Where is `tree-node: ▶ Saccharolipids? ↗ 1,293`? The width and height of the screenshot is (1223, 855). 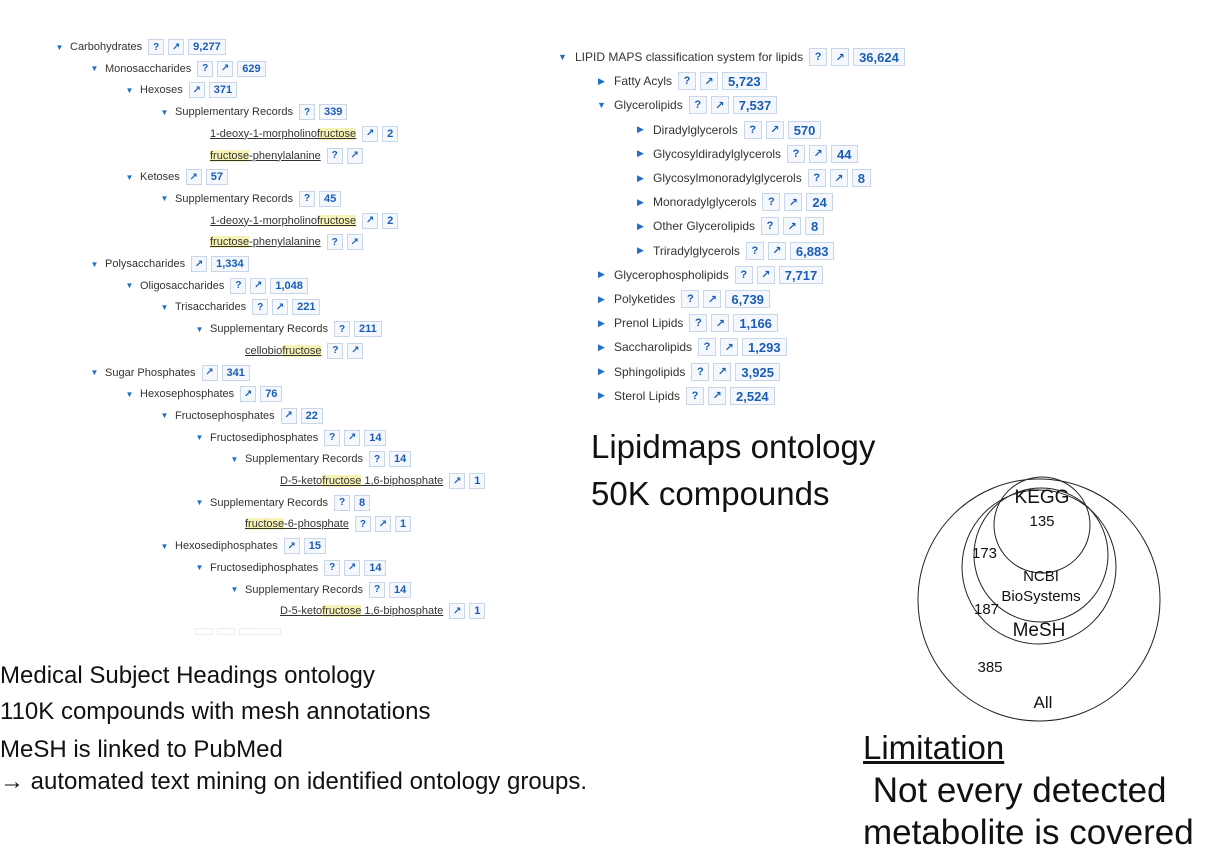 tree-node: ▶ Saccharolipids? ↗ 1,293 is located at coordinates (692, 347).